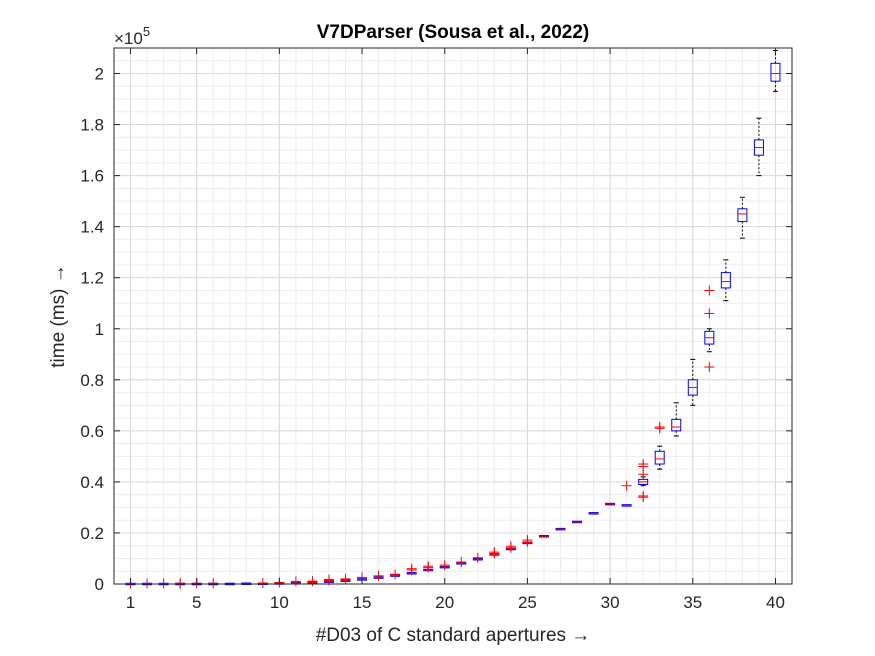 This screenshot has width=875, height=656. I want to click on x-tick-label: 20, so click(444, 602).